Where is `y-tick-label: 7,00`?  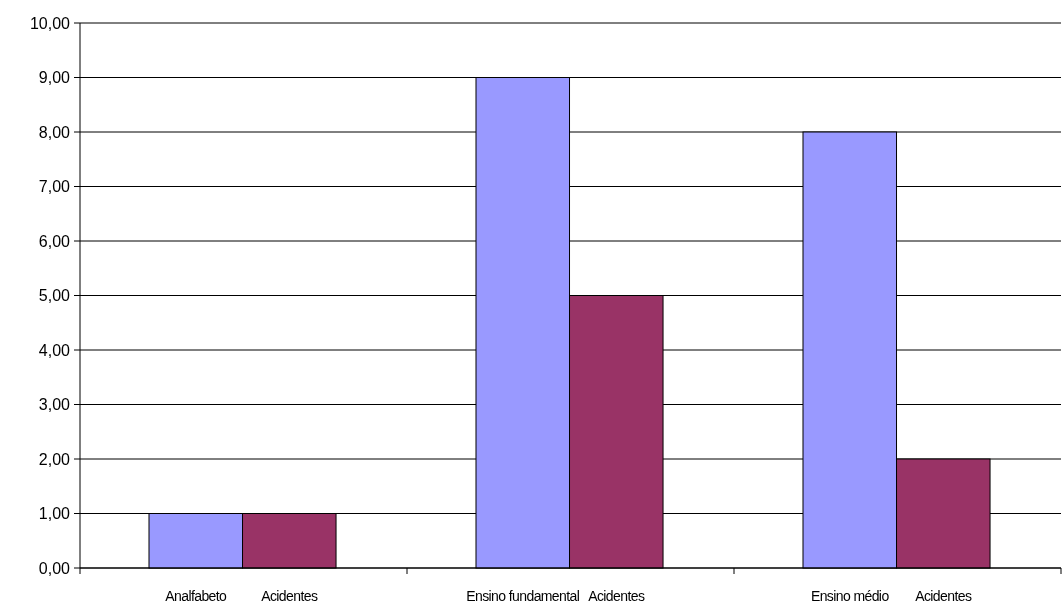 y-tick-label: 7,00 is located at coordinates (54, 187).